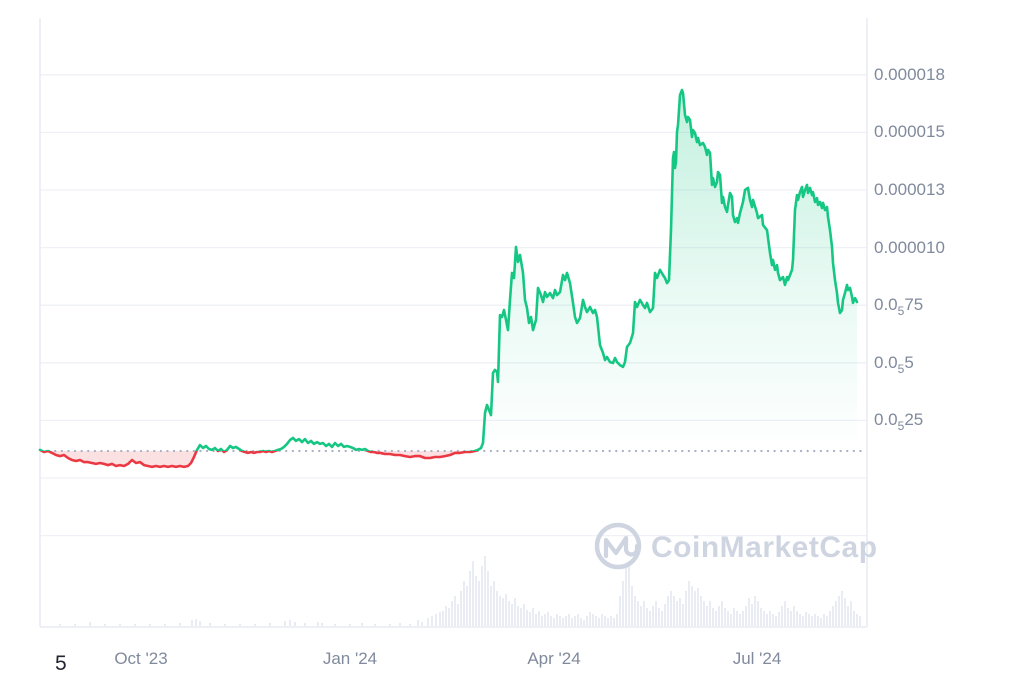  I want to click on y-axis-label: 0.000013, so click(909, 189).